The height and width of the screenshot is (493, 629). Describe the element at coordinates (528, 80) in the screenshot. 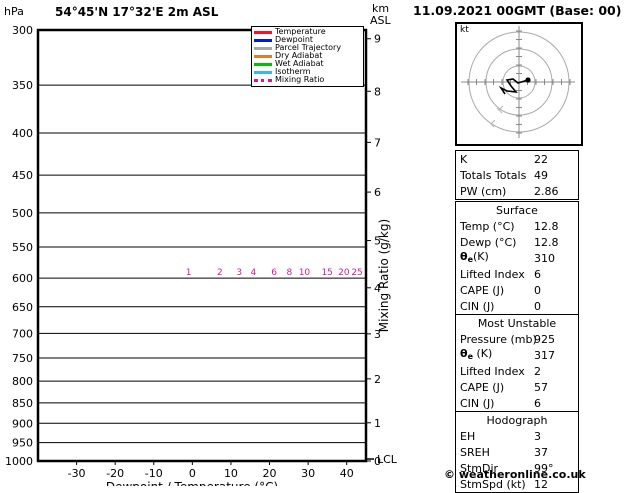

I see `hodograph-start-point` at that location.